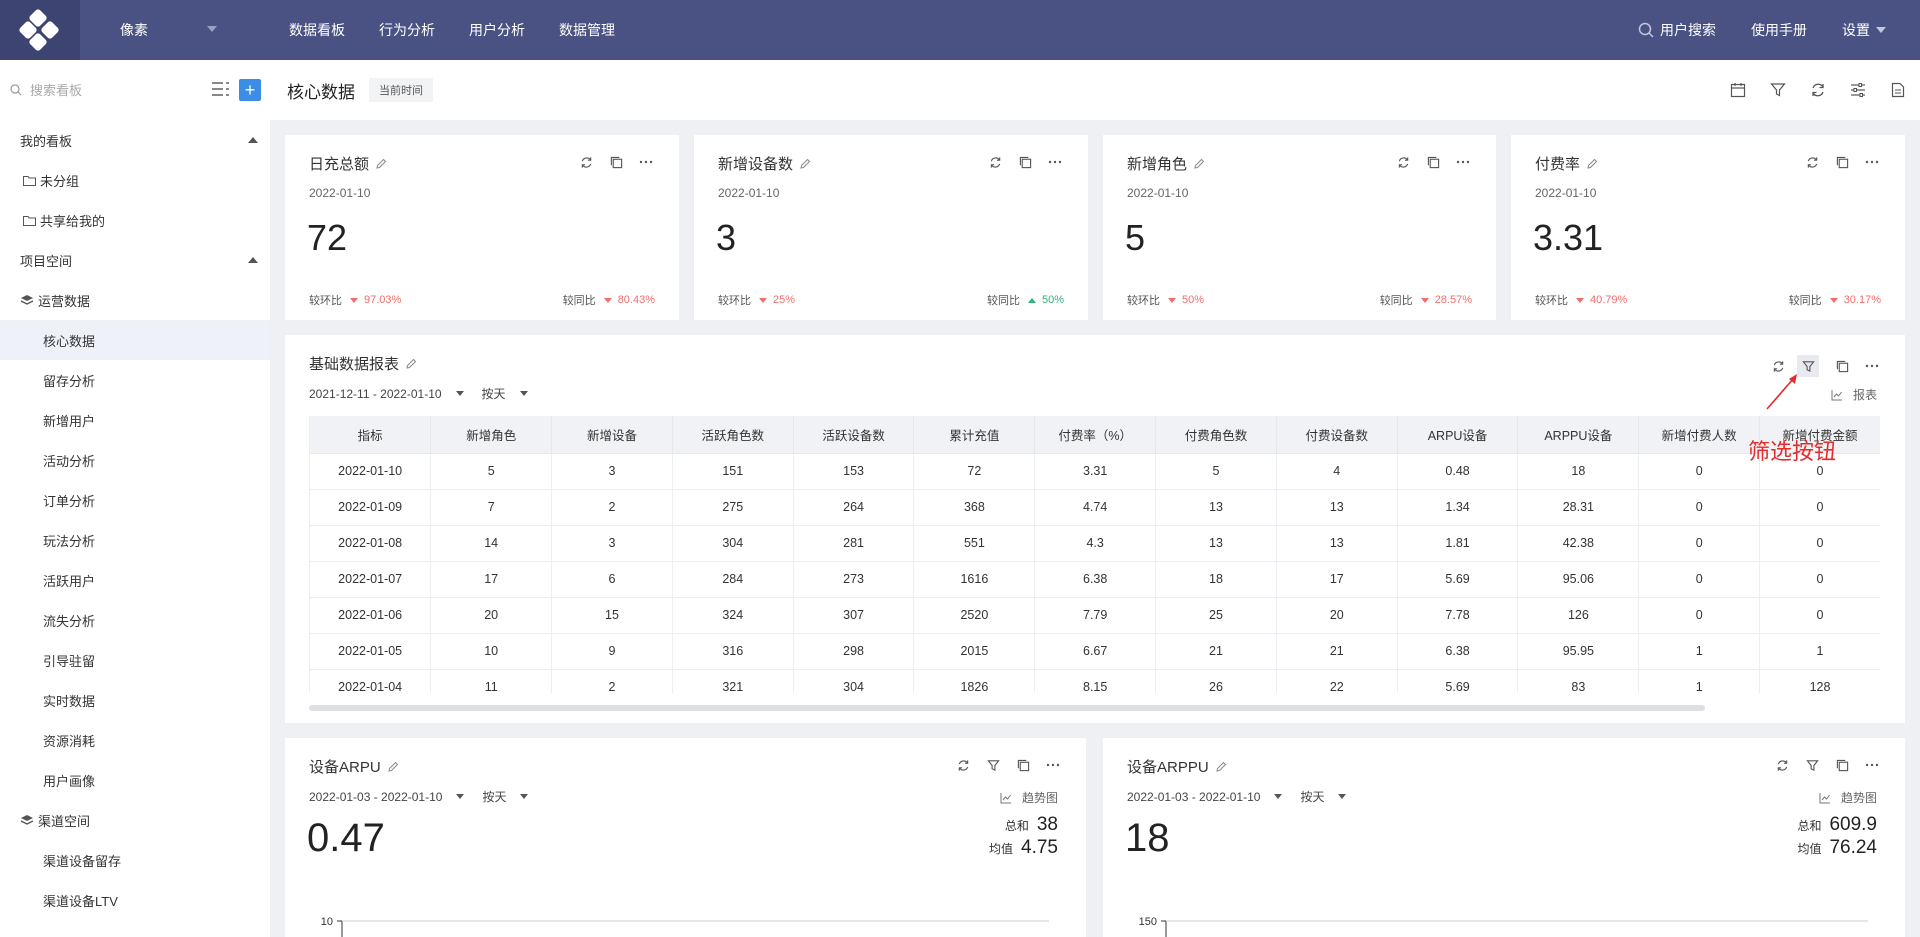 This screenshot has width=1920, height=937. I want to click on sidebar-item-realtime: 实时数据, so click(69, 701).